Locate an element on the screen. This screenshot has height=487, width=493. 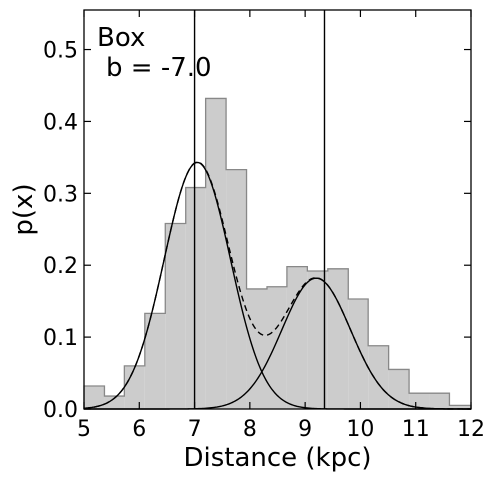
annotation-latitude-label: b = -7.0 is located at coordinates (159, 68).